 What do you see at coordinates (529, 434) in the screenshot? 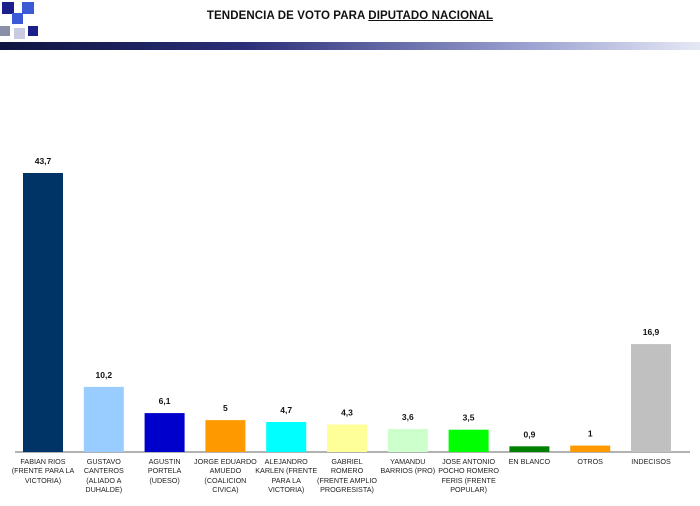
I see `data-label: 0,9` at bounding box center [529, 434].